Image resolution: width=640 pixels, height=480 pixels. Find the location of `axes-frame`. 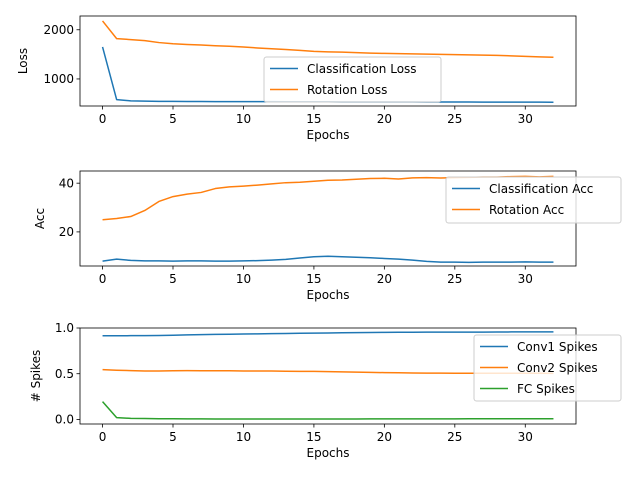

axes-frame is located at coordinates (328, 61).